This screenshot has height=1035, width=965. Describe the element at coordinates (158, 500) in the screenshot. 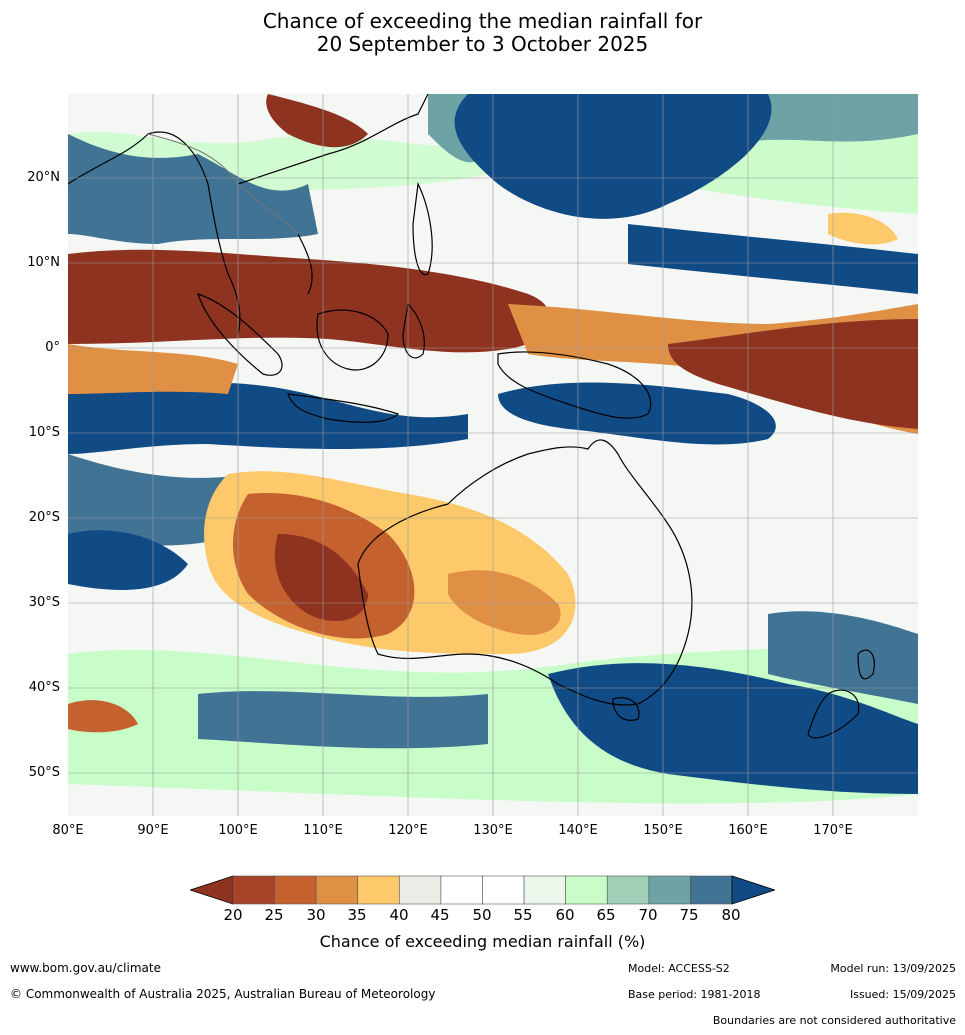

I see `blue-west-indian` at that location.